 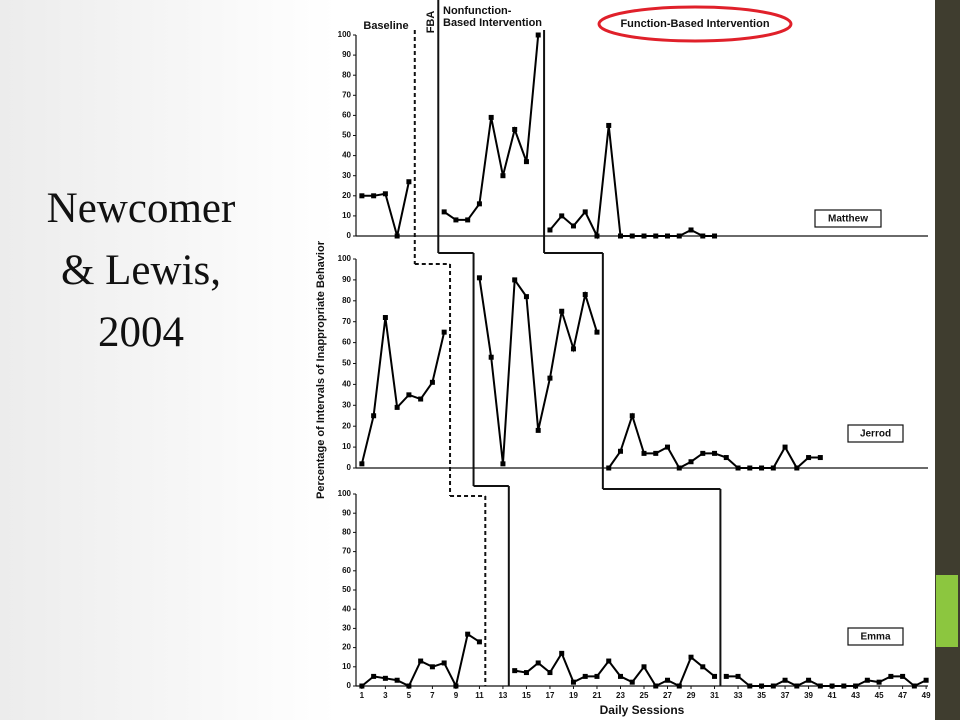 I want to click on x-tick-label: 1, so click(x=362, y=695).